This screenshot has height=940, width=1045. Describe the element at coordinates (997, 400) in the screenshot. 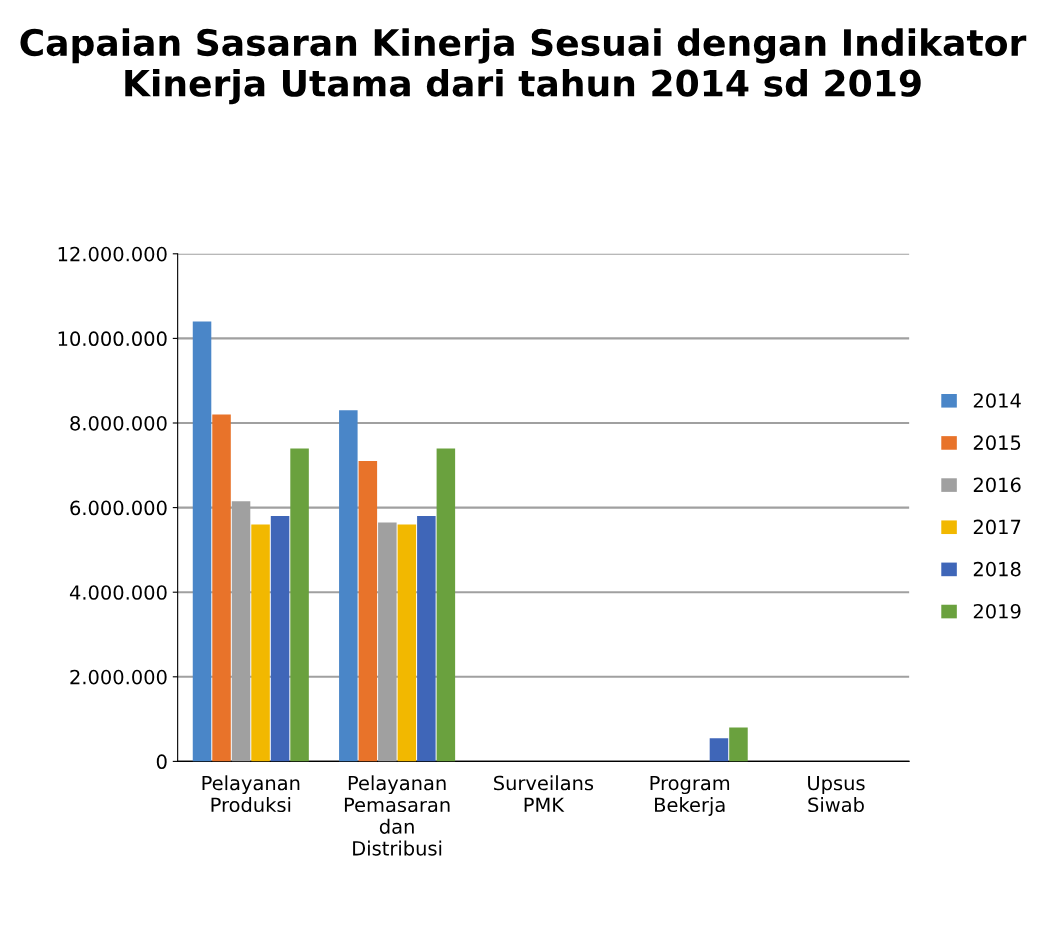

I see `legend-label: 2014` at that location.